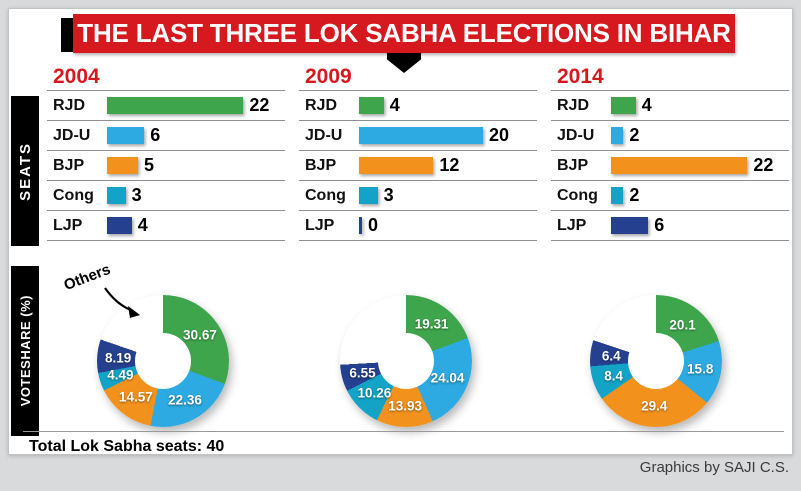 The image size is (801, 491). I want to click on seats-row-bjp: BJP 22, so click(670, 166).